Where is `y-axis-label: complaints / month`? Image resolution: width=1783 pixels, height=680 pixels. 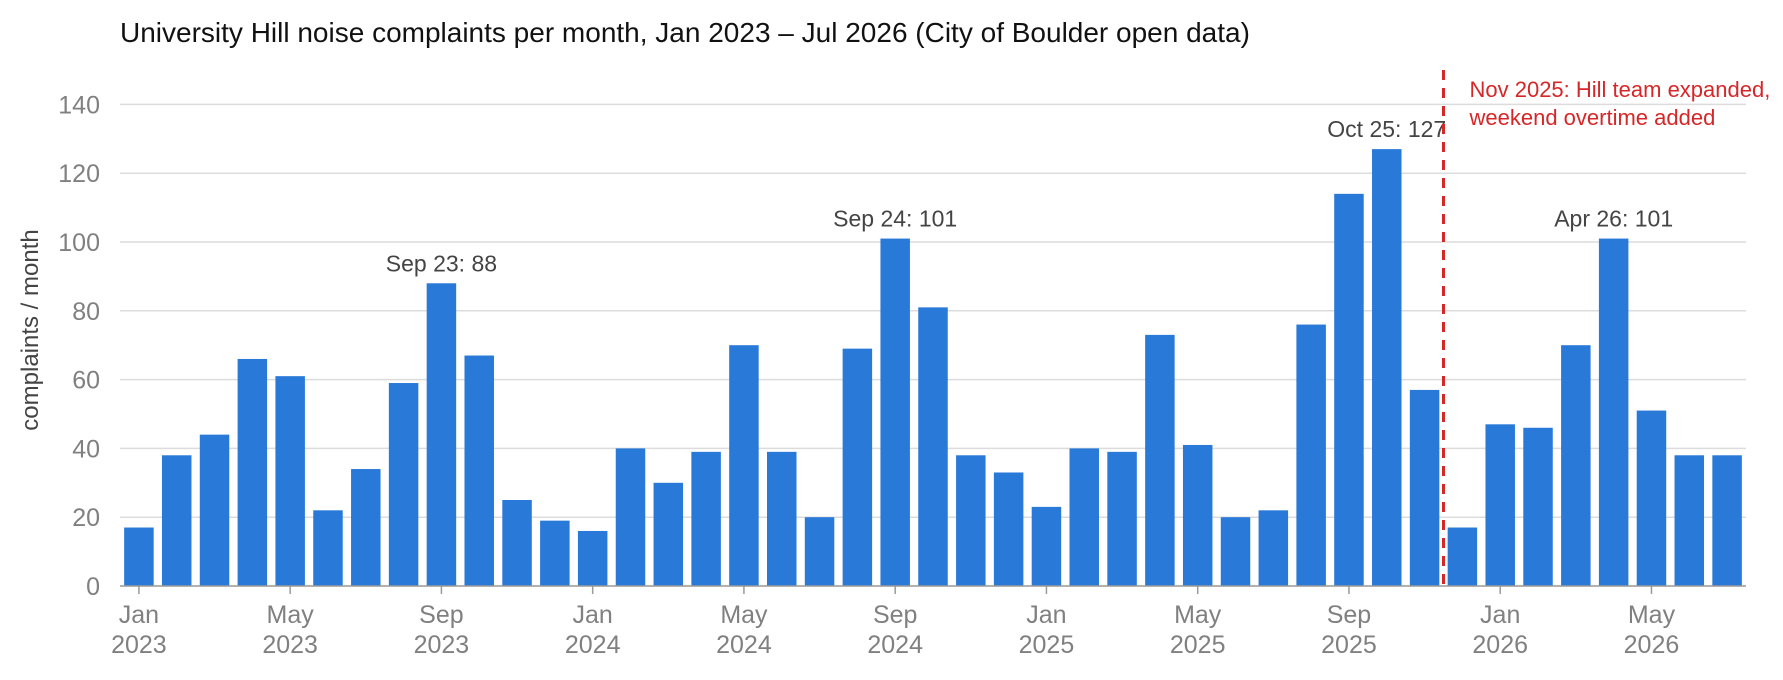 y-axis-label: complaints / month is located at coordinates (30, 329).